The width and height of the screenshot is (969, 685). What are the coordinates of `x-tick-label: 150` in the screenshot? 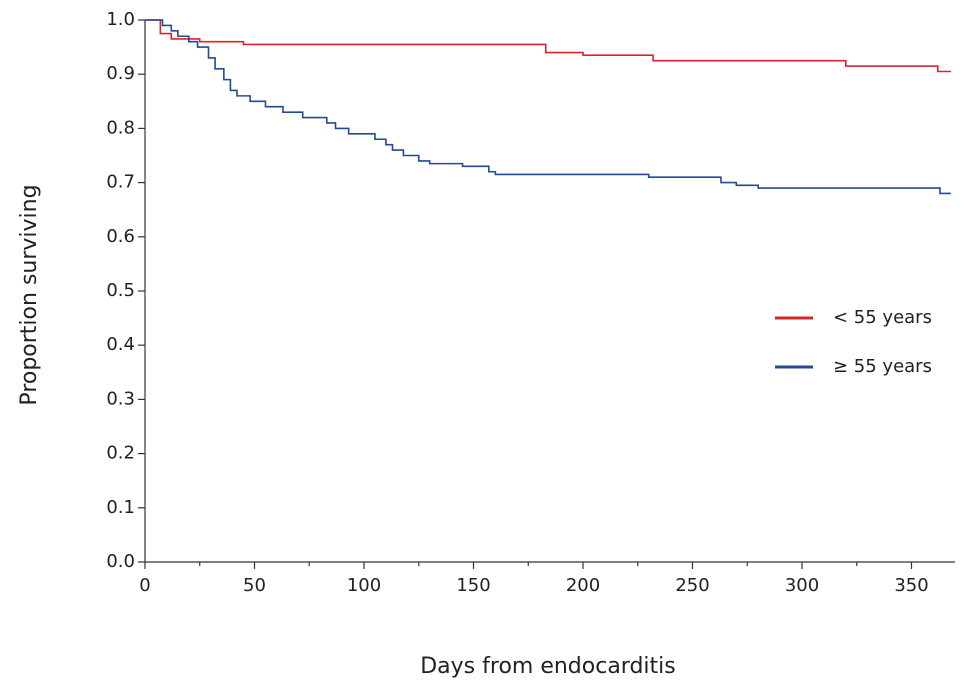 It's located at (473, 585).